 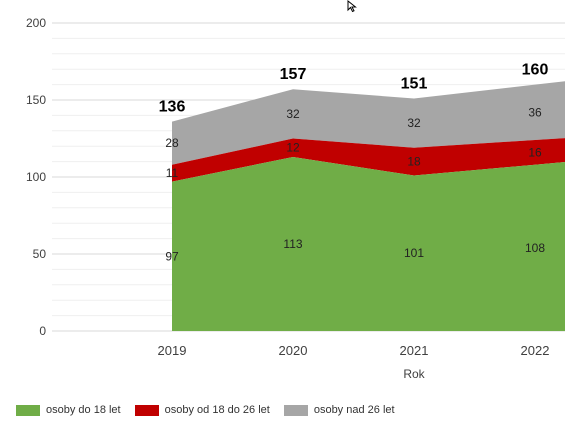 I want to click on x-tick-label: 2021, so click(x=414, y=350).